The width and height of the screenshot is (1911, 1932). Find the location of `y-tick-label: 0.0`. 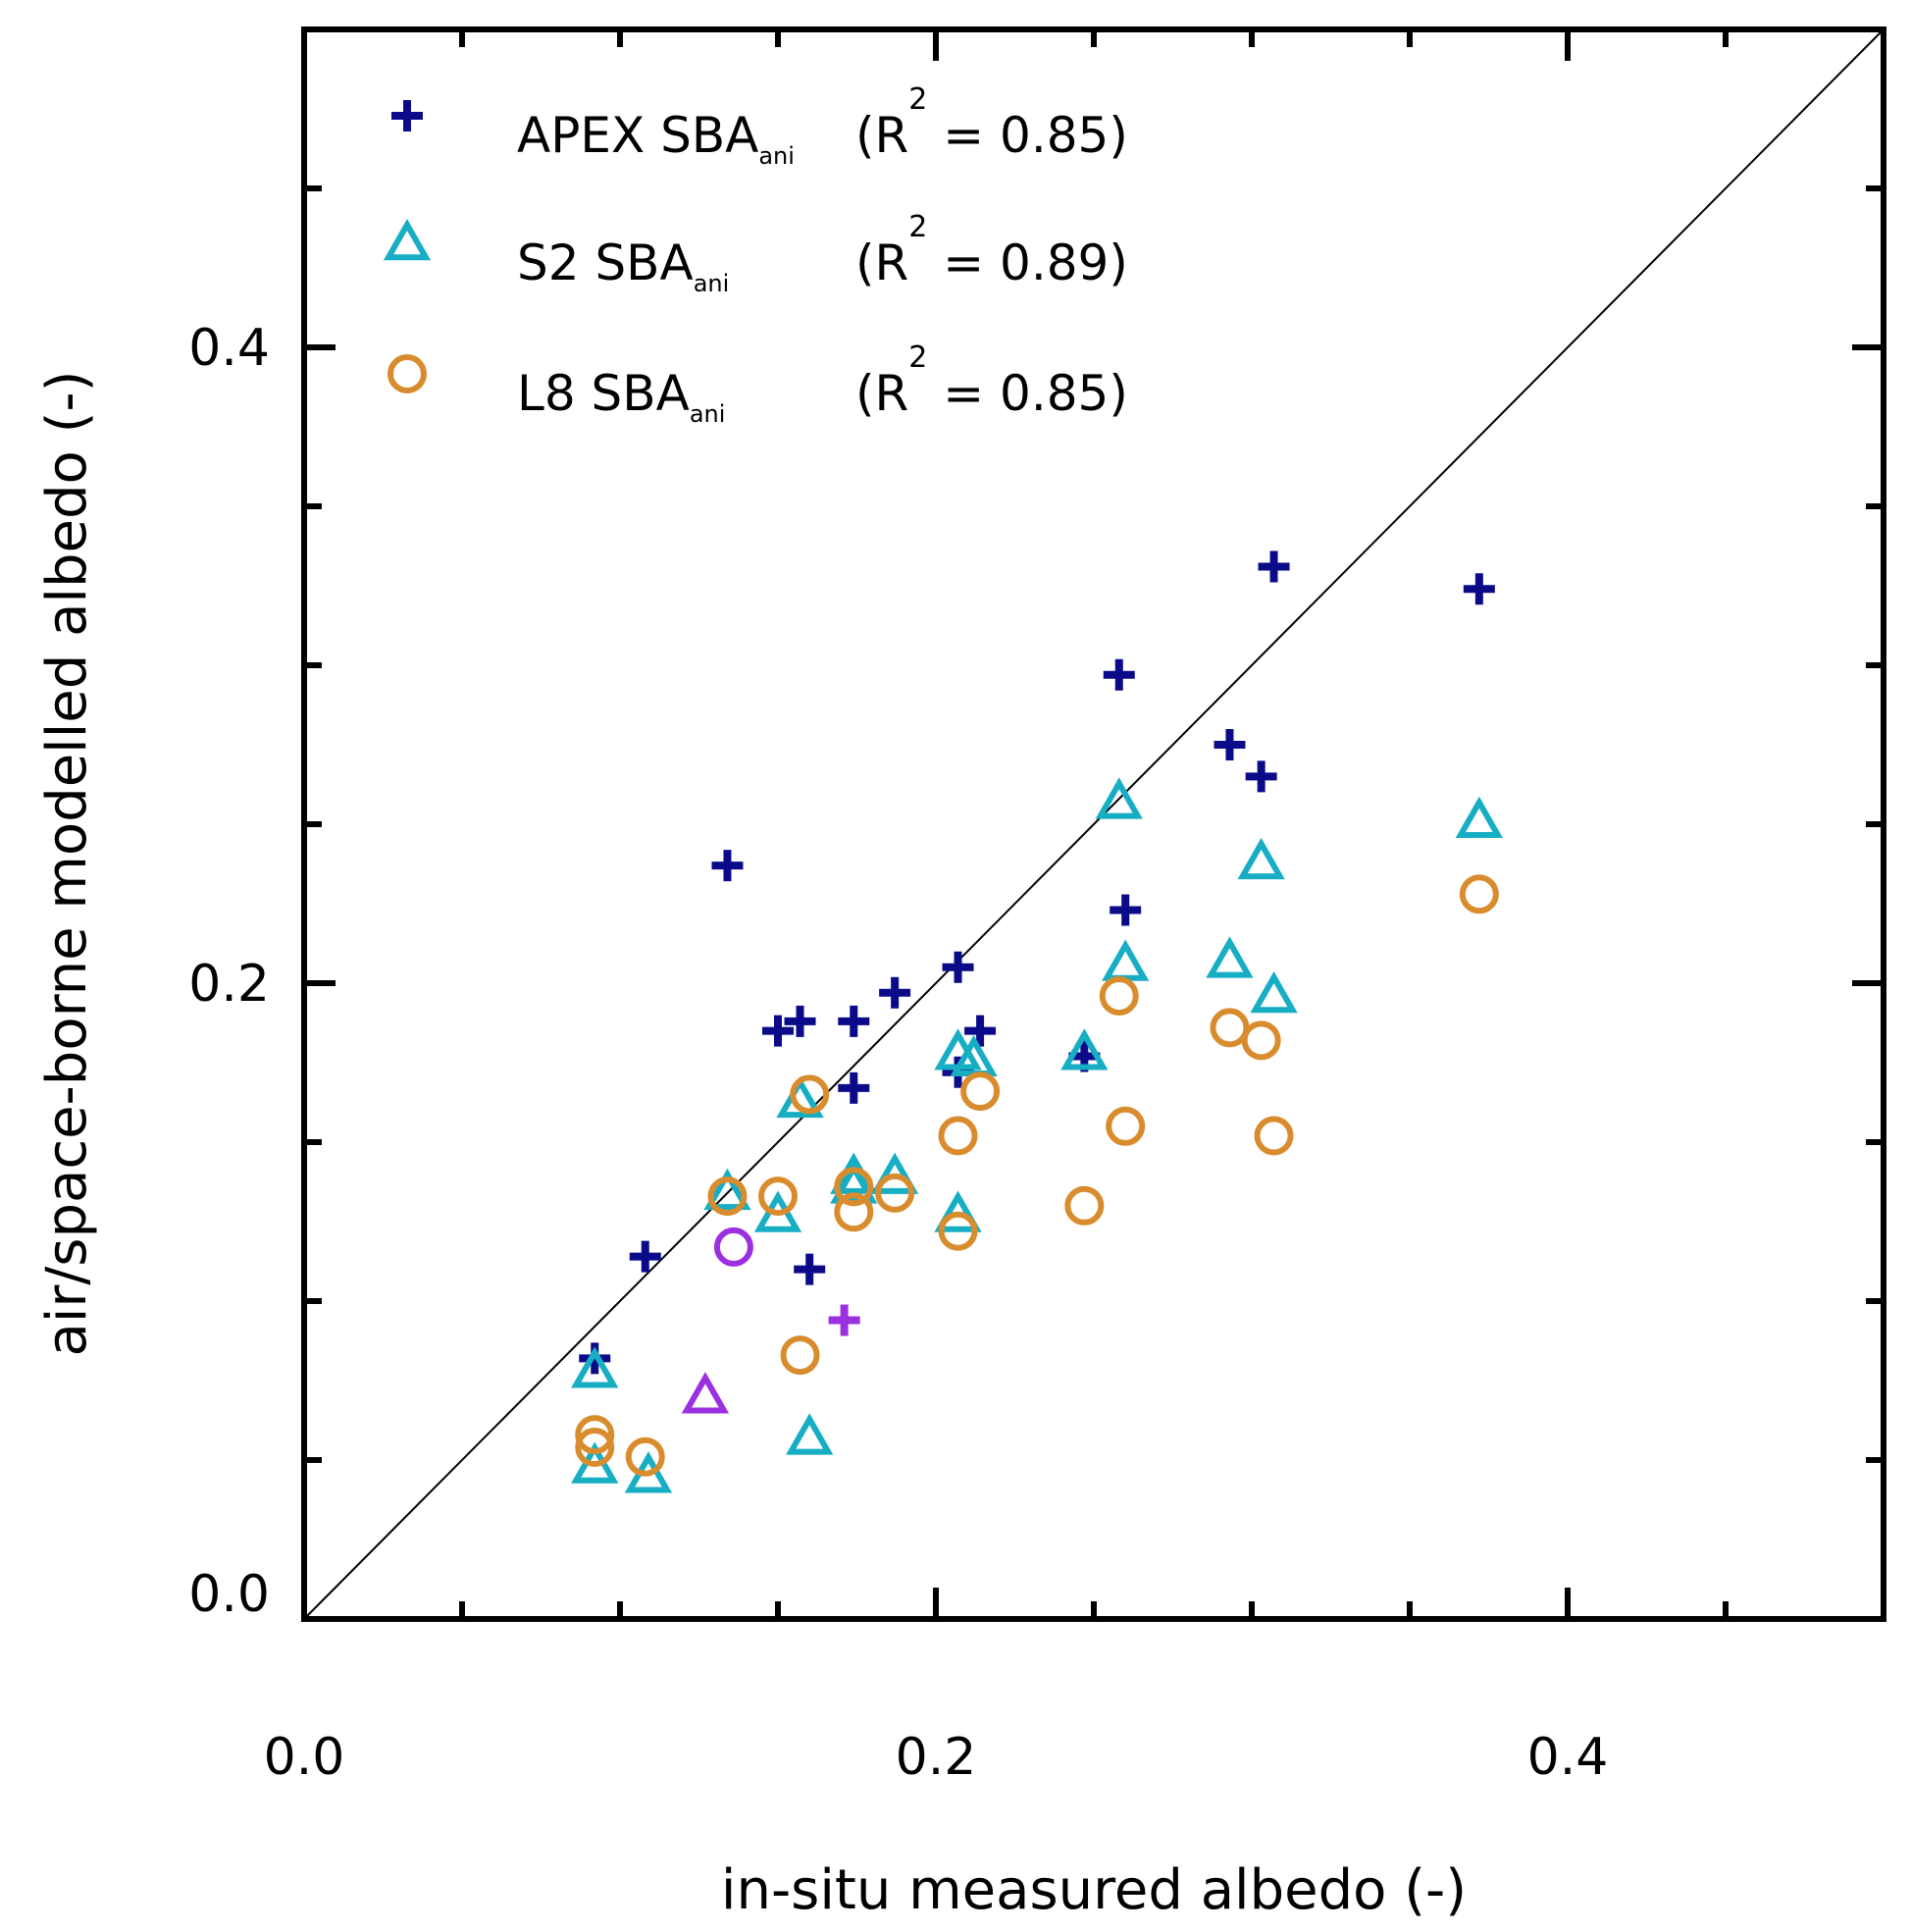

y-tick-label: 0.0 is located at coordinates (229, 1595).